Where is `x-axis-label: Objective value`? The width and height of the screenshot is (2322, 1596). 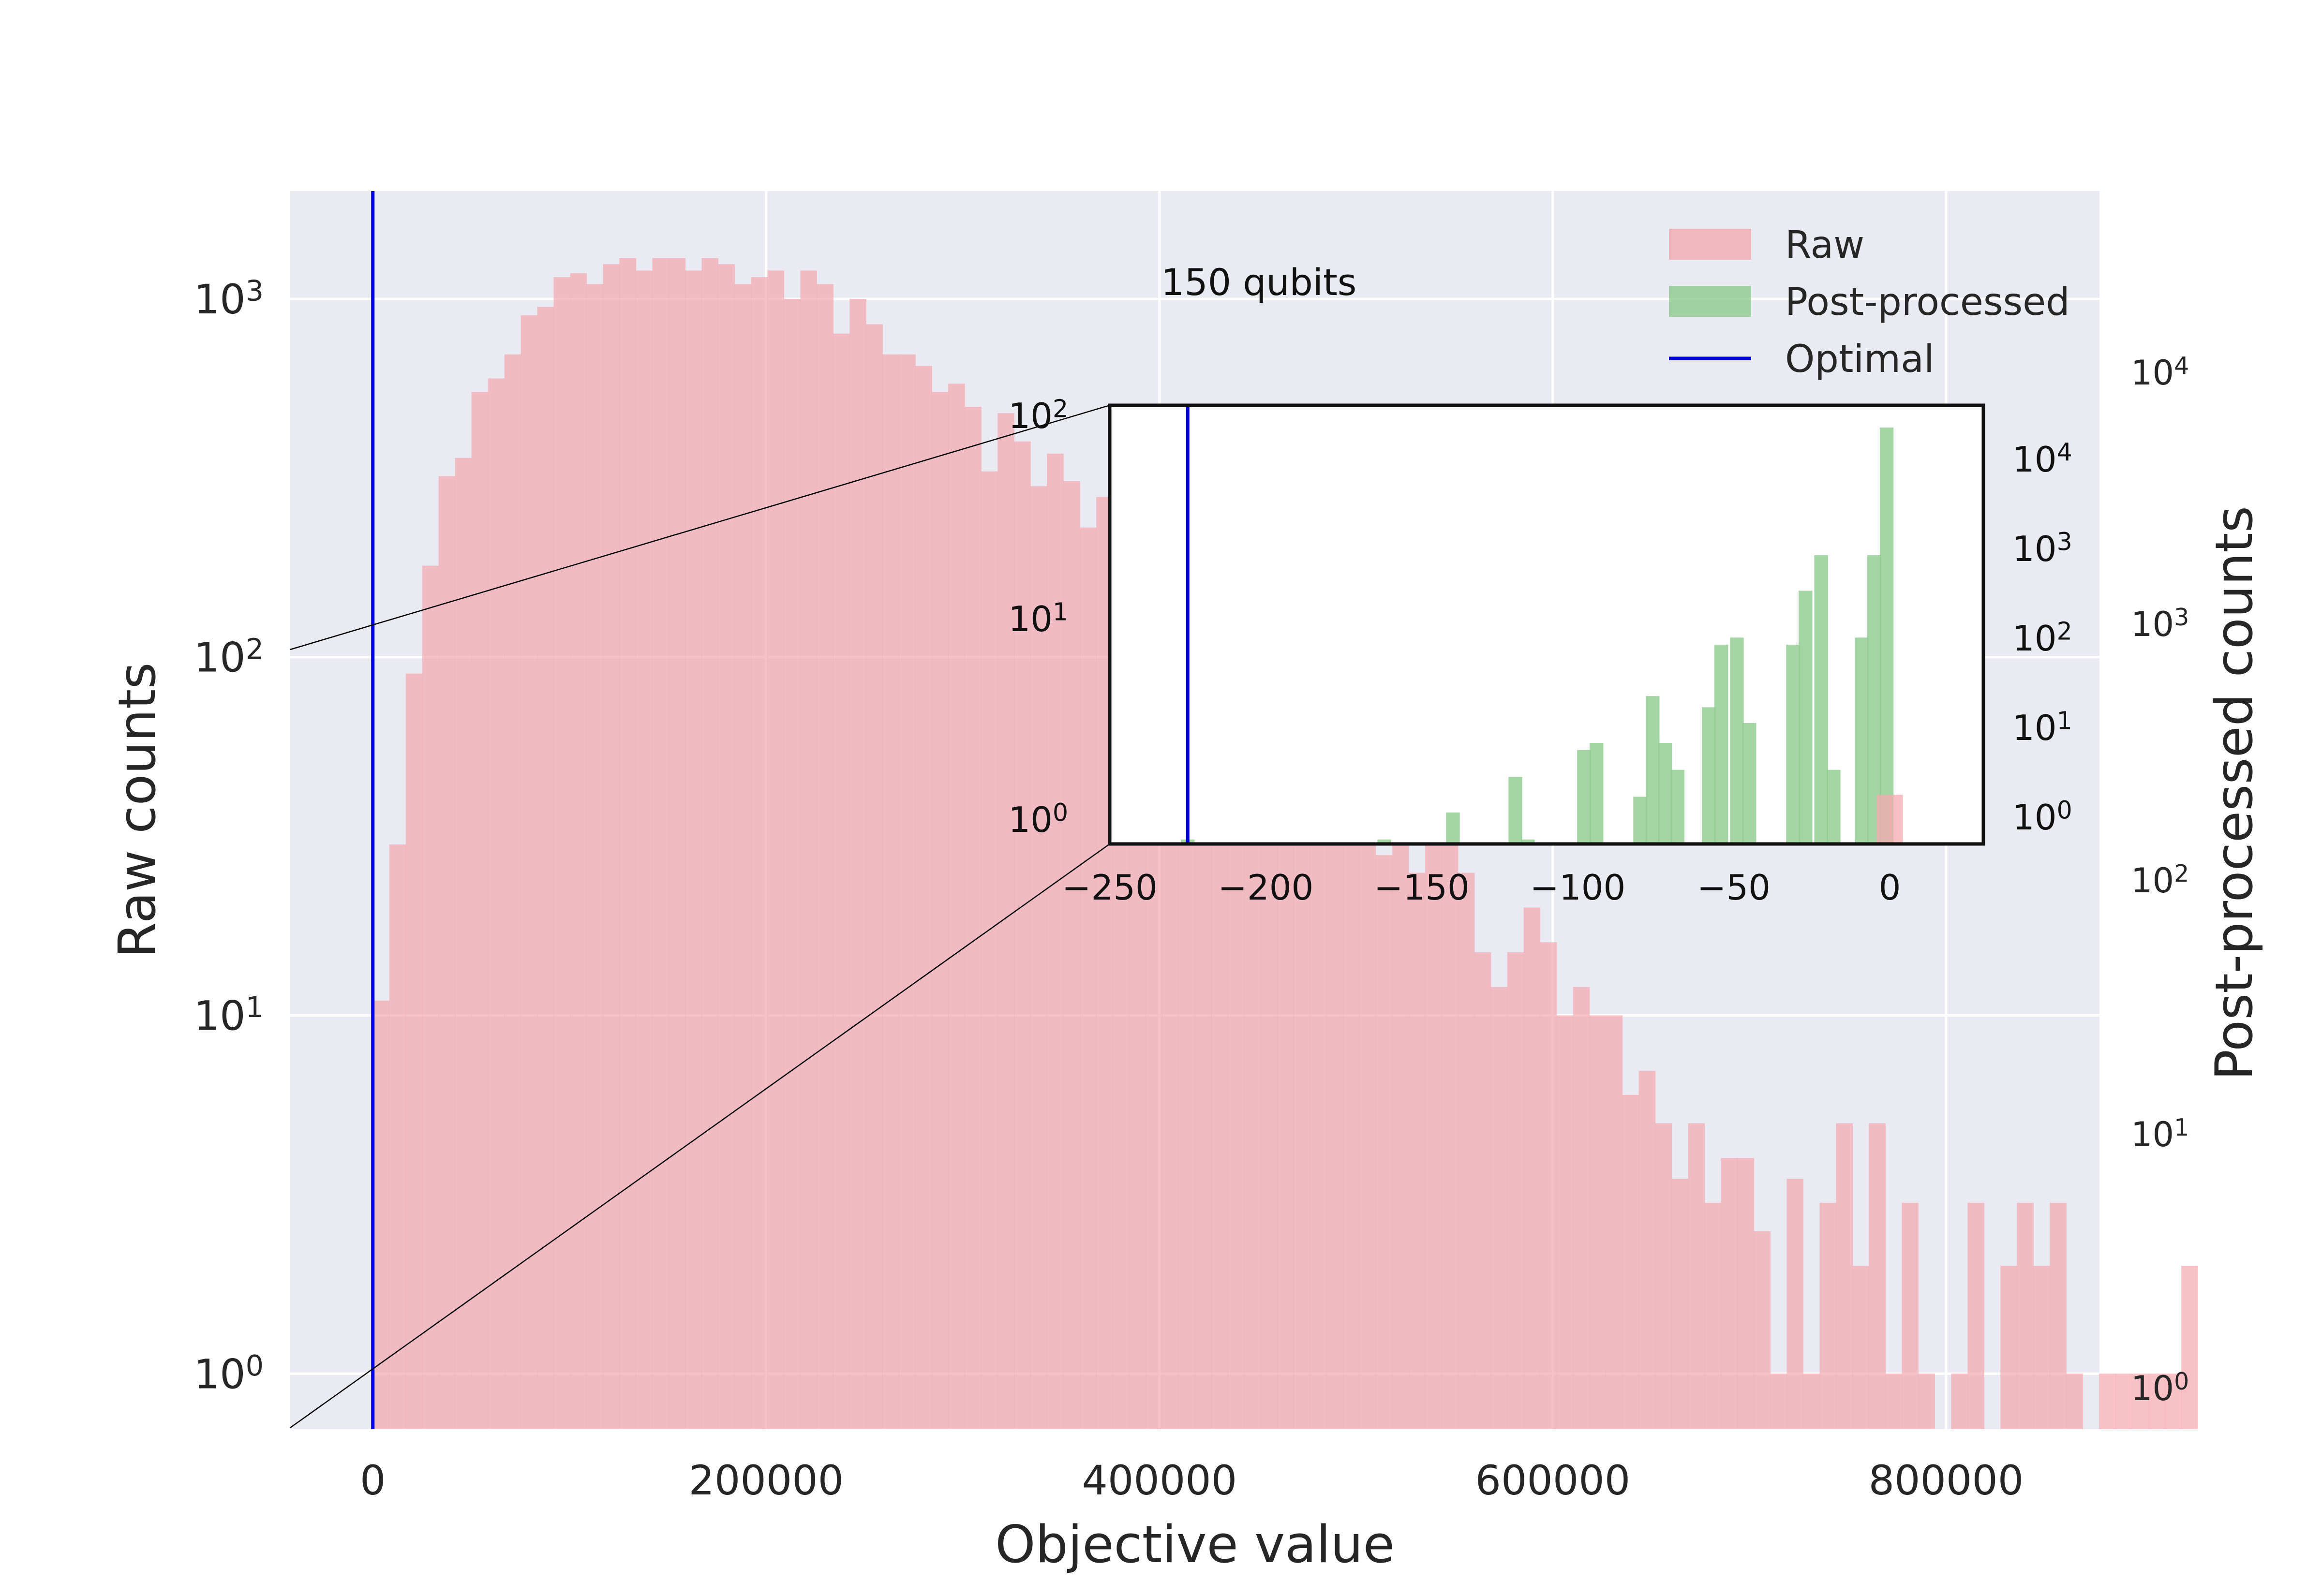 x-axis-label: Objective value is located at coordinates (1195, 1544).